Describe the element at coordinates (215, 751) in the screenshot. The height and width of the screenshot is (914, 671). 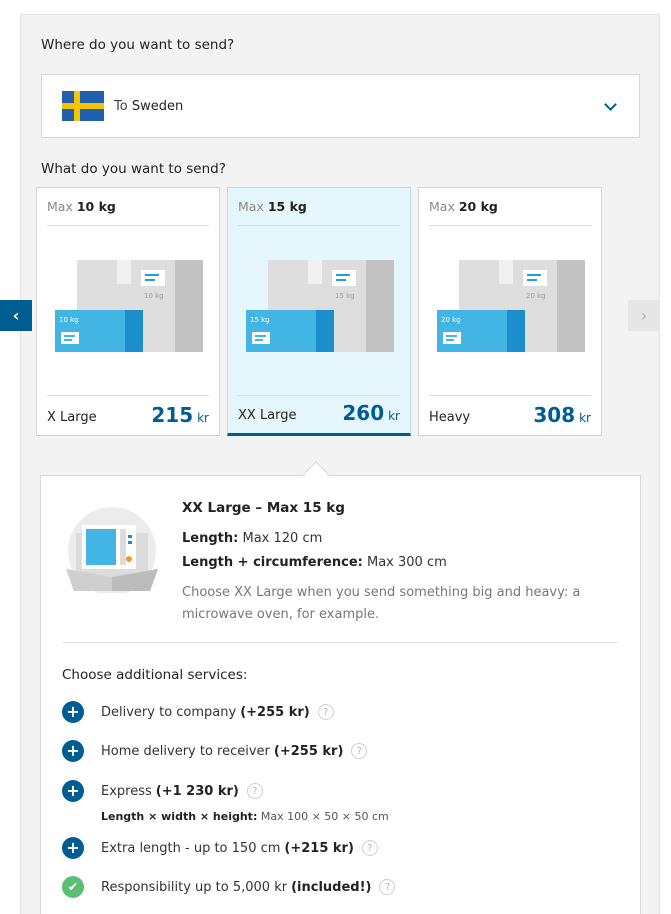
I see `service-home-delivery: + Home delivery to receiver (+255 kr) ?` at that location.